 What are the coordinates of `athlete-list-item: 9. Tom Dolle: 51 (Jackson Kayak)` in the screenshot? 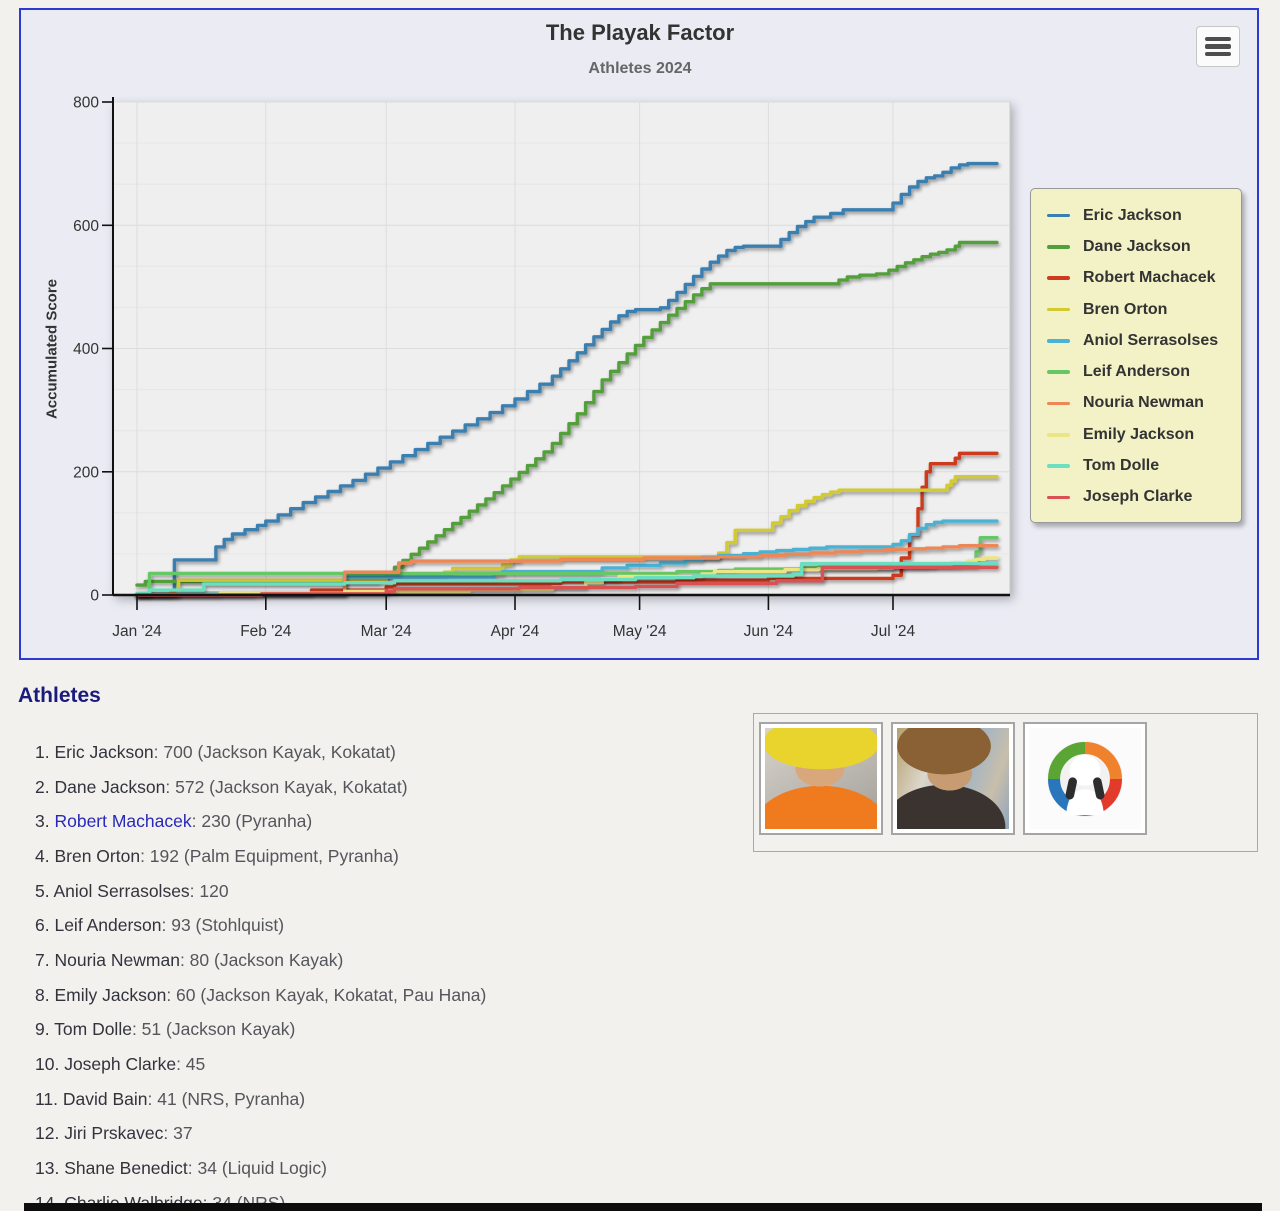 It's located at (260, 1029).